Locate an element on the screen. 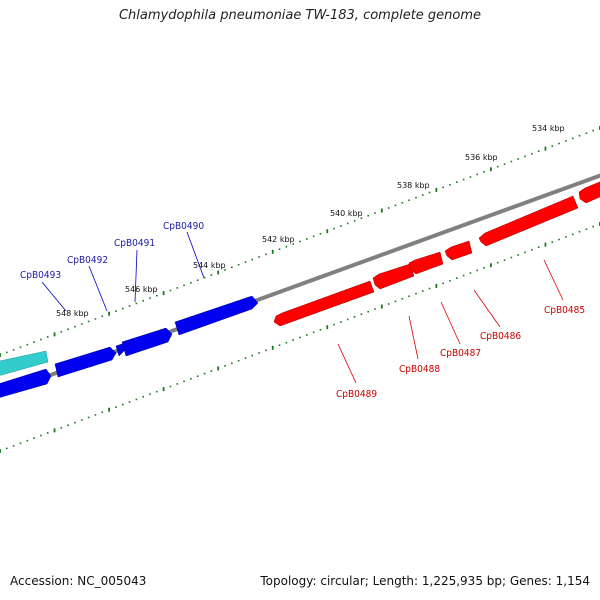 The height and width of the screenshot is (600, 600). reverse-strand-genes is located at coordinates (129, 346).